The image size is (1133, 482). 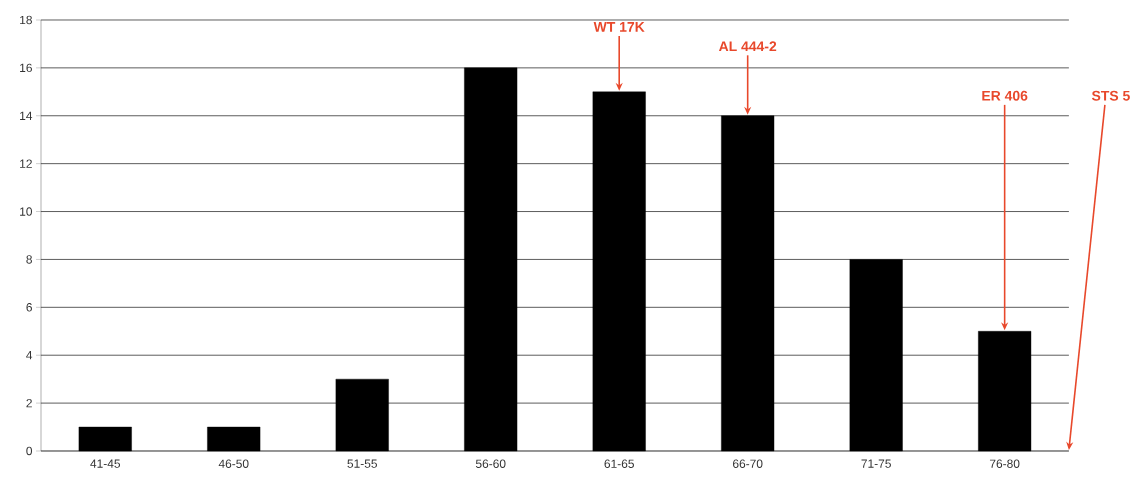 I want to click on y-tick-label: 0, so click(x=29, y=451).